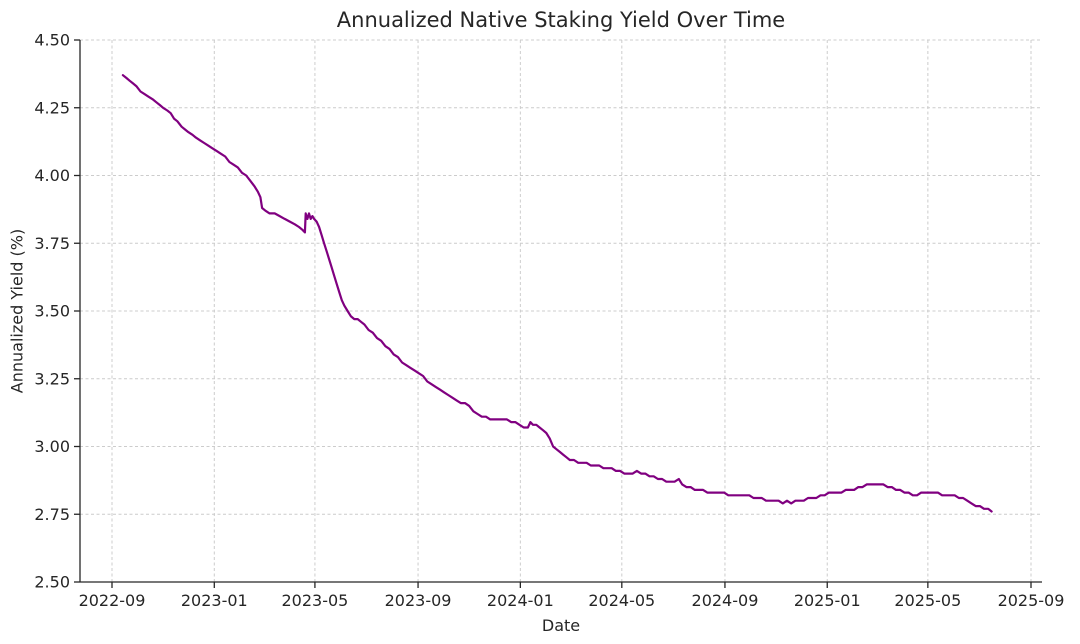 Image resolution: width=1080 pixels, height=644 pixels. I want to click on x-tick-label: 2025-05, so click(927, 600).